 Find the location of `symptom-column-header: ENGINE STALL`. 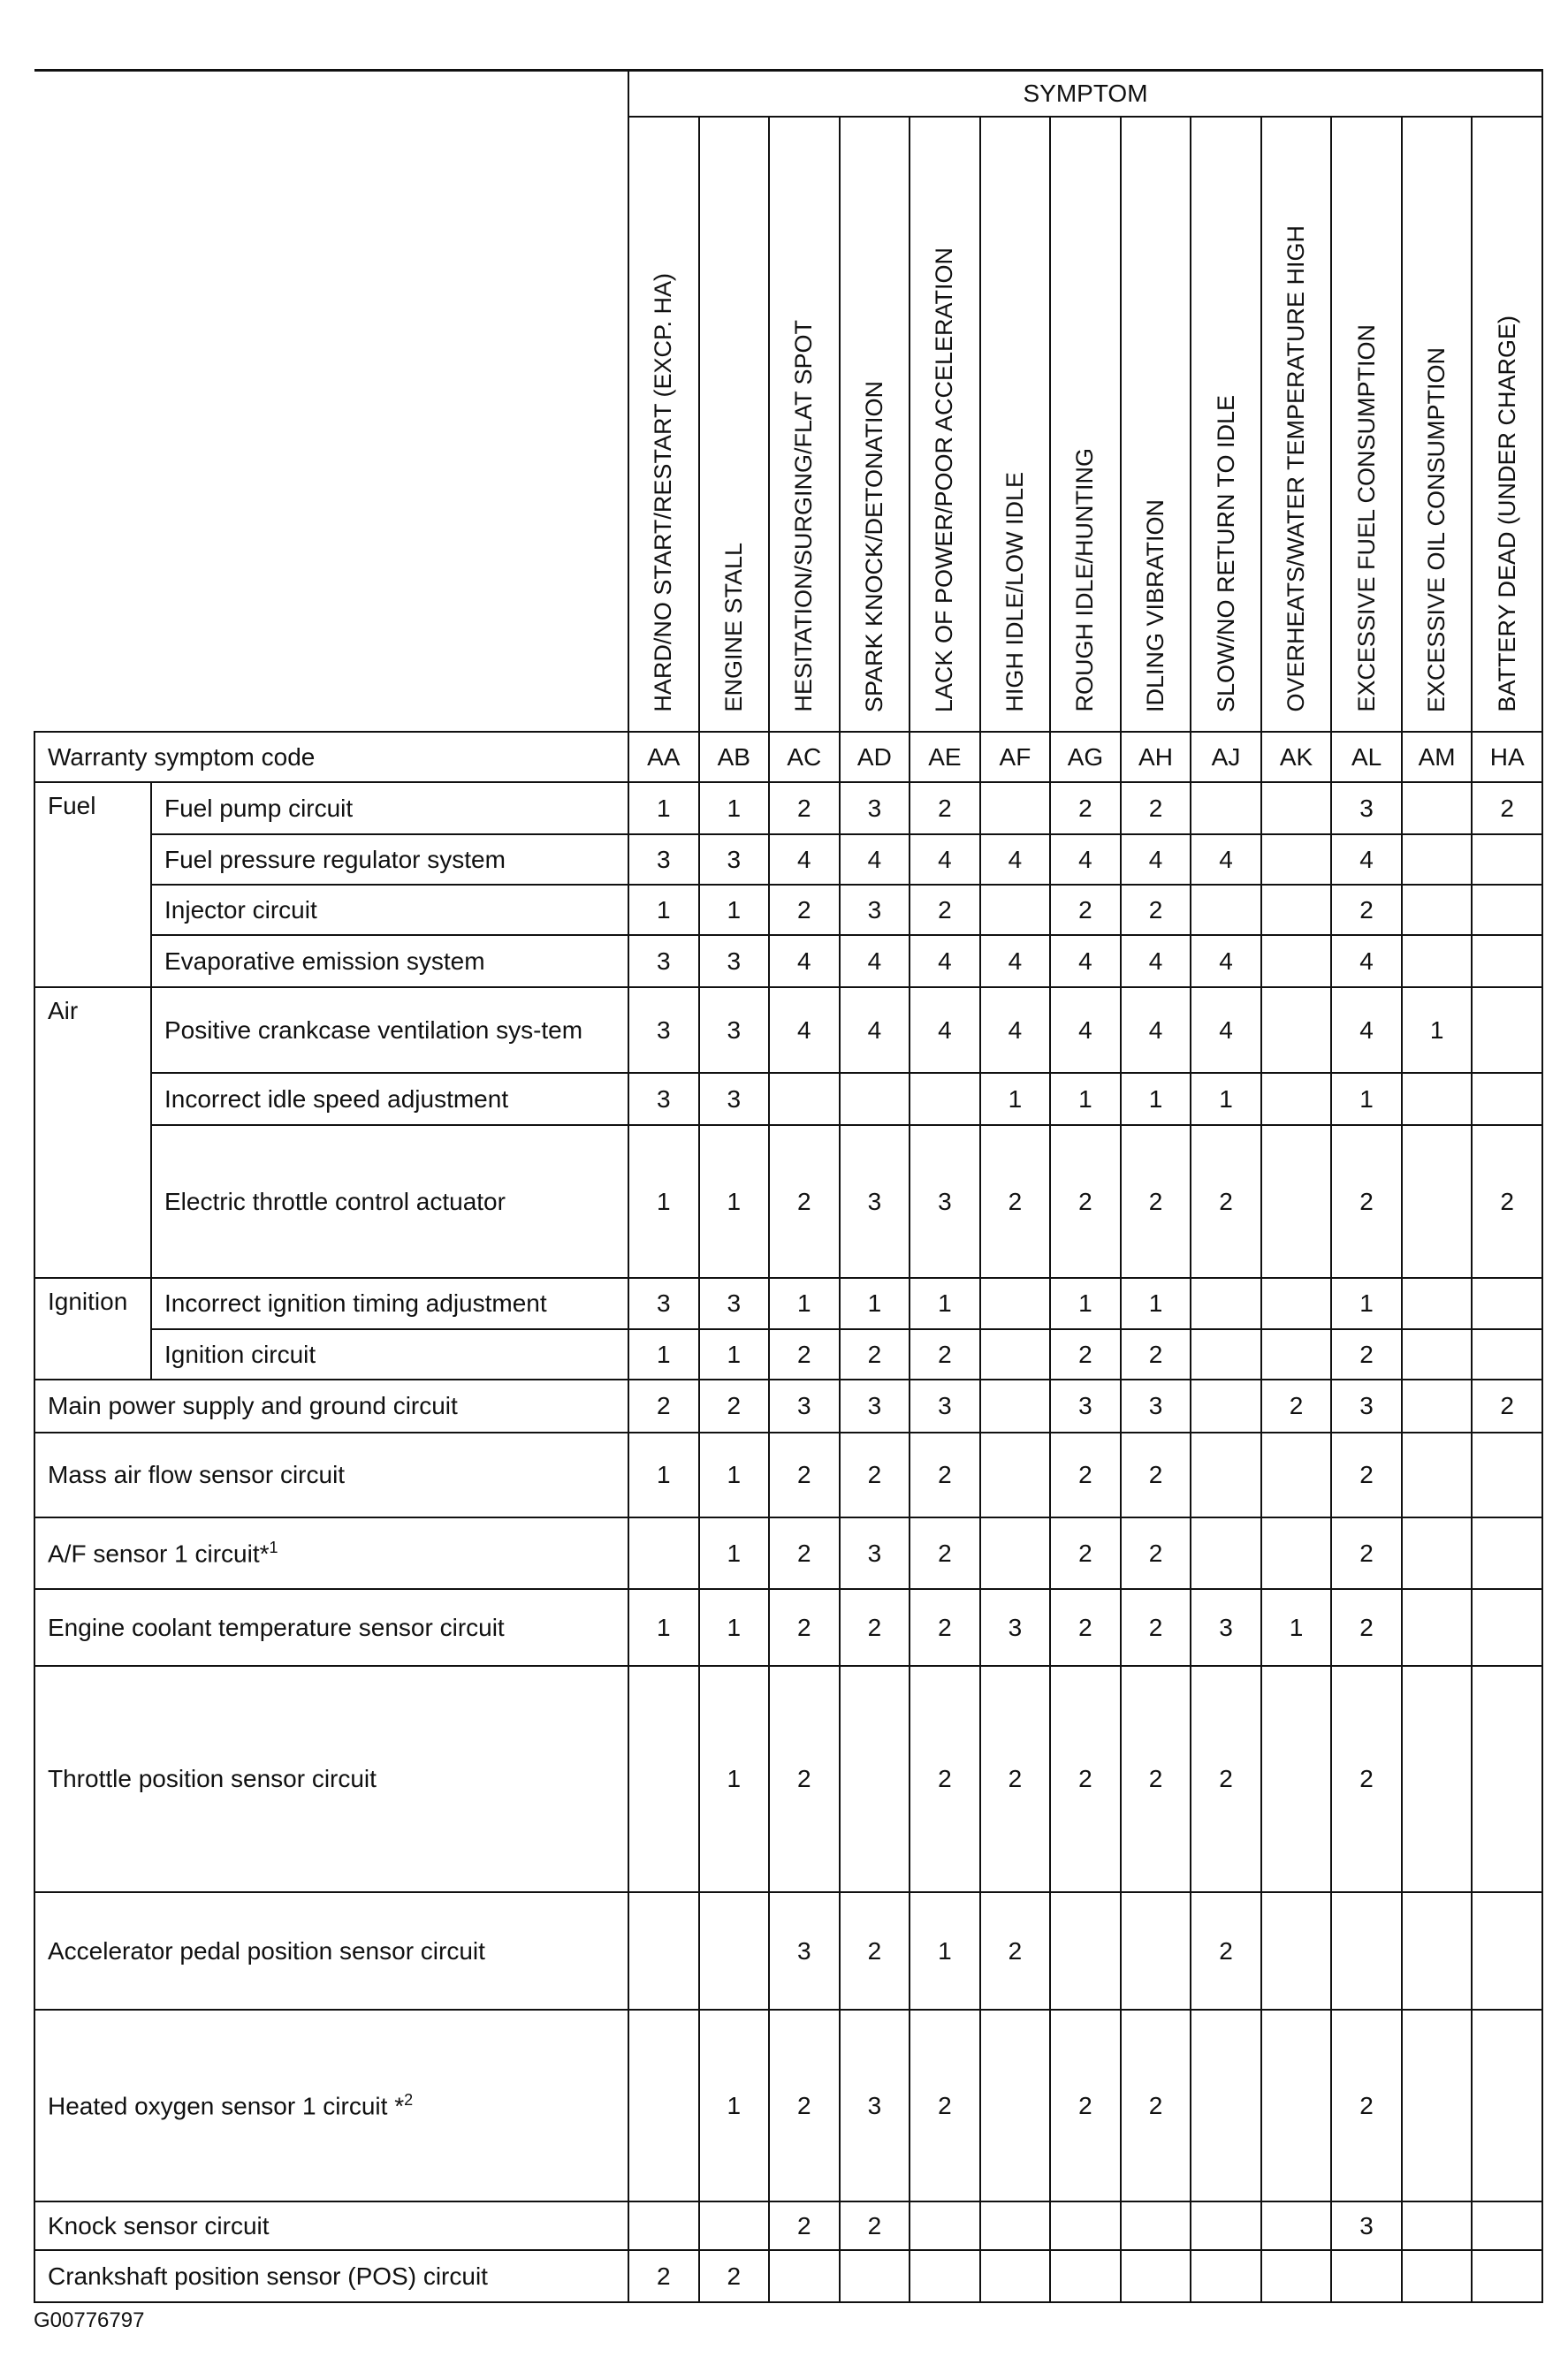

symptom-column-header: ENGINE STALL is located at coordinates (734, 424).